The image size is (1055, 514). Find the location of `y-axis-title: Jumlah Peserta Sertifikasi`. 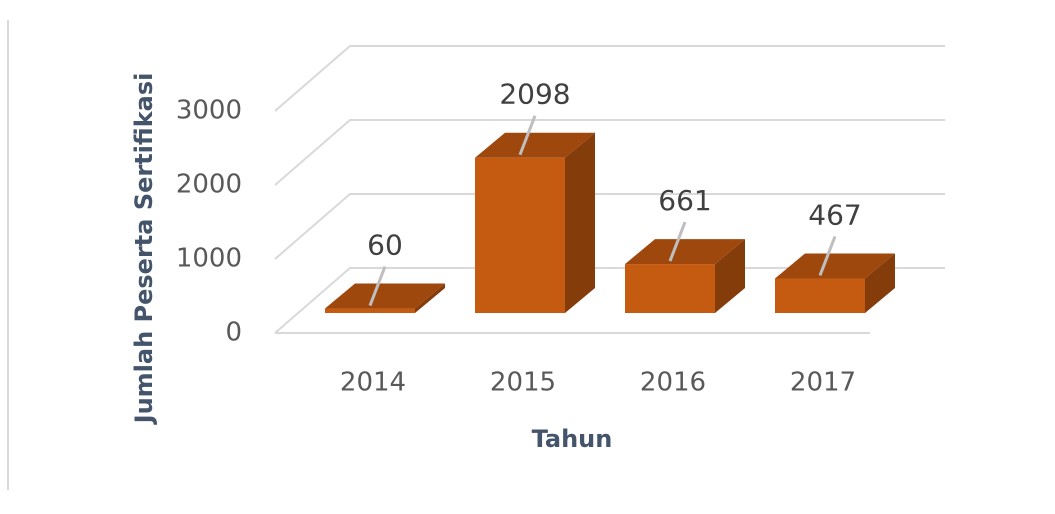

y-axis-title: Jumlah Peserta Sertifikasi is located at coordinates (144, 249).